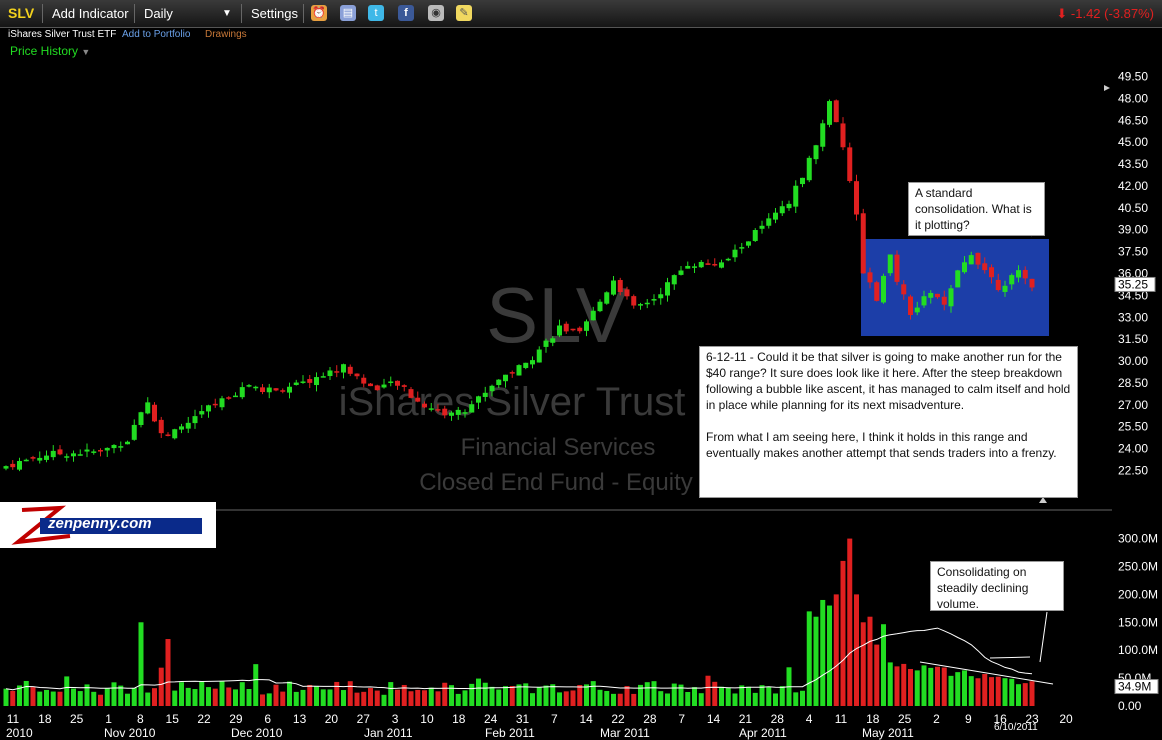  I want to click on price-tick-label: 33.00, so click(1133, 317).